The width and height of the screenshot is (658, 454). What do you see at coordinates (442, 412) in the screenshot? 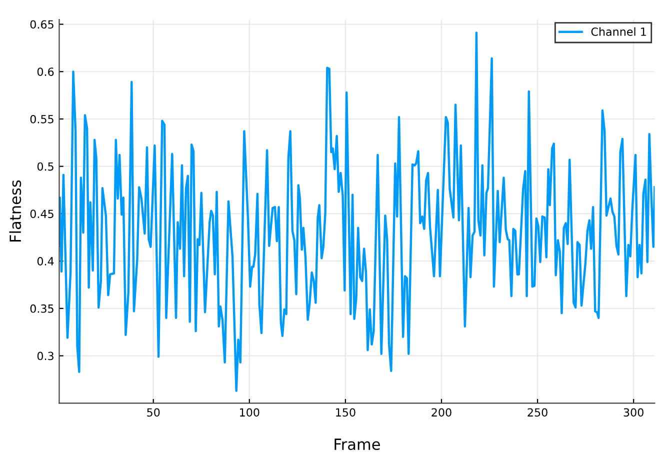
I see `x-tick-label: 200` at bounding box center [442, 412].